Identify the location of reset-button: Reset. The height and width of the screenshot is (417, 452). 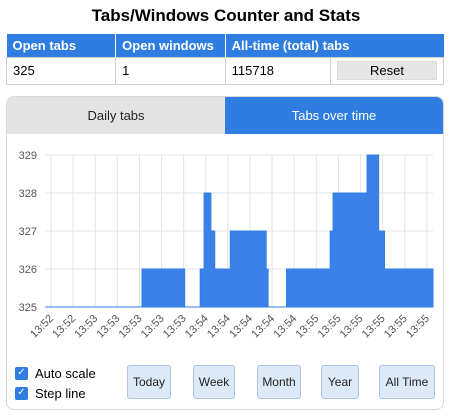
(387, 70).